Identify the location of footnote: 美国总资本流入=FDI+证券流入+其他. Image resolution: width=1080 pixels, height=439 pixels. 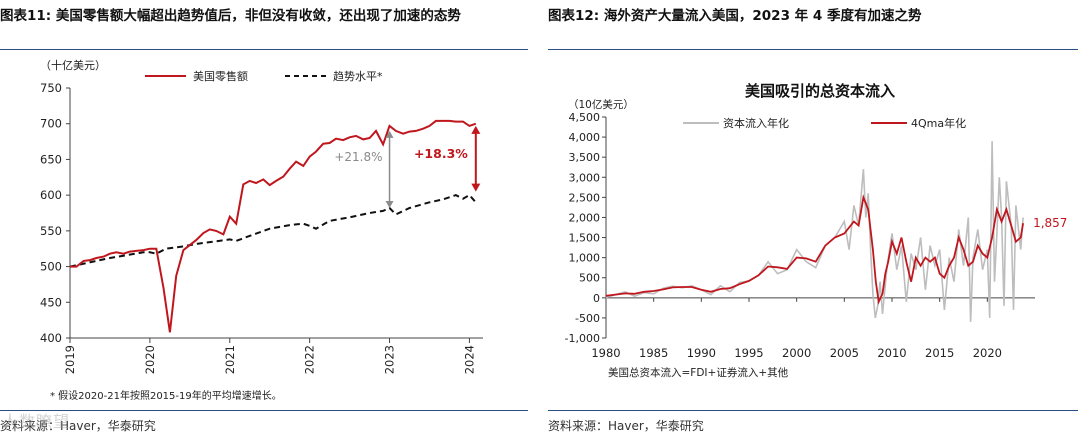
(698, 372).